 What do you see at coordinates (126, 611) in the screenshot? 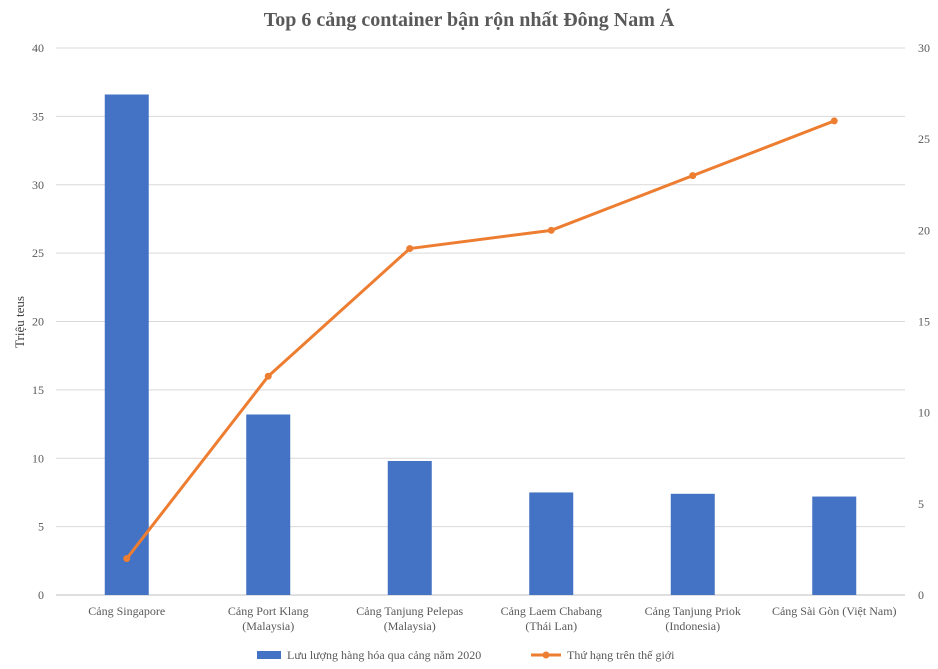
I see `category-label: Cảng Singapore` at bounding box center [126, 611].